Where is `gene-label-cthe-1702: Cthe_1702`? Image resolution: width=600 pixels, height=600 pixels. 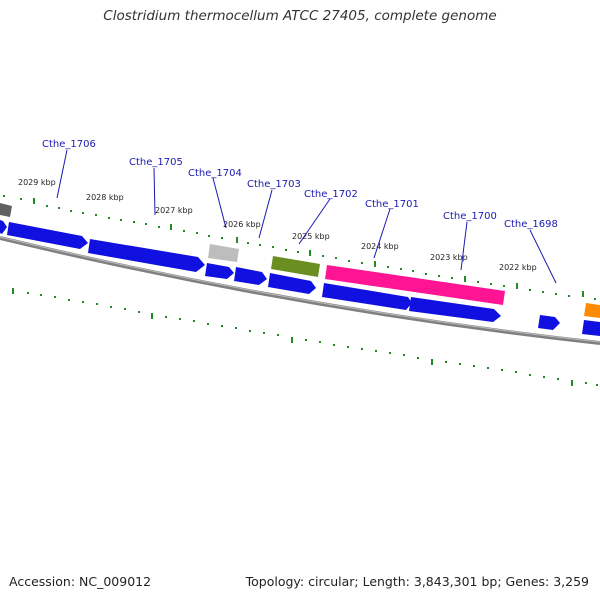 gene-label-cthe-1702: Cthe_1702 is located at coordinates (331, 194).